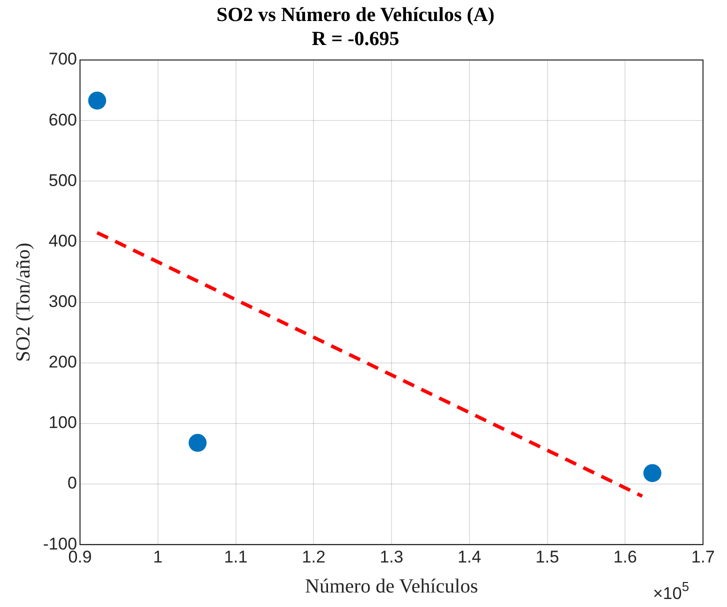  Describe the element at coordinates (625, 556) in the screenshot. I see `x-tick-label: 1.6` at that location.